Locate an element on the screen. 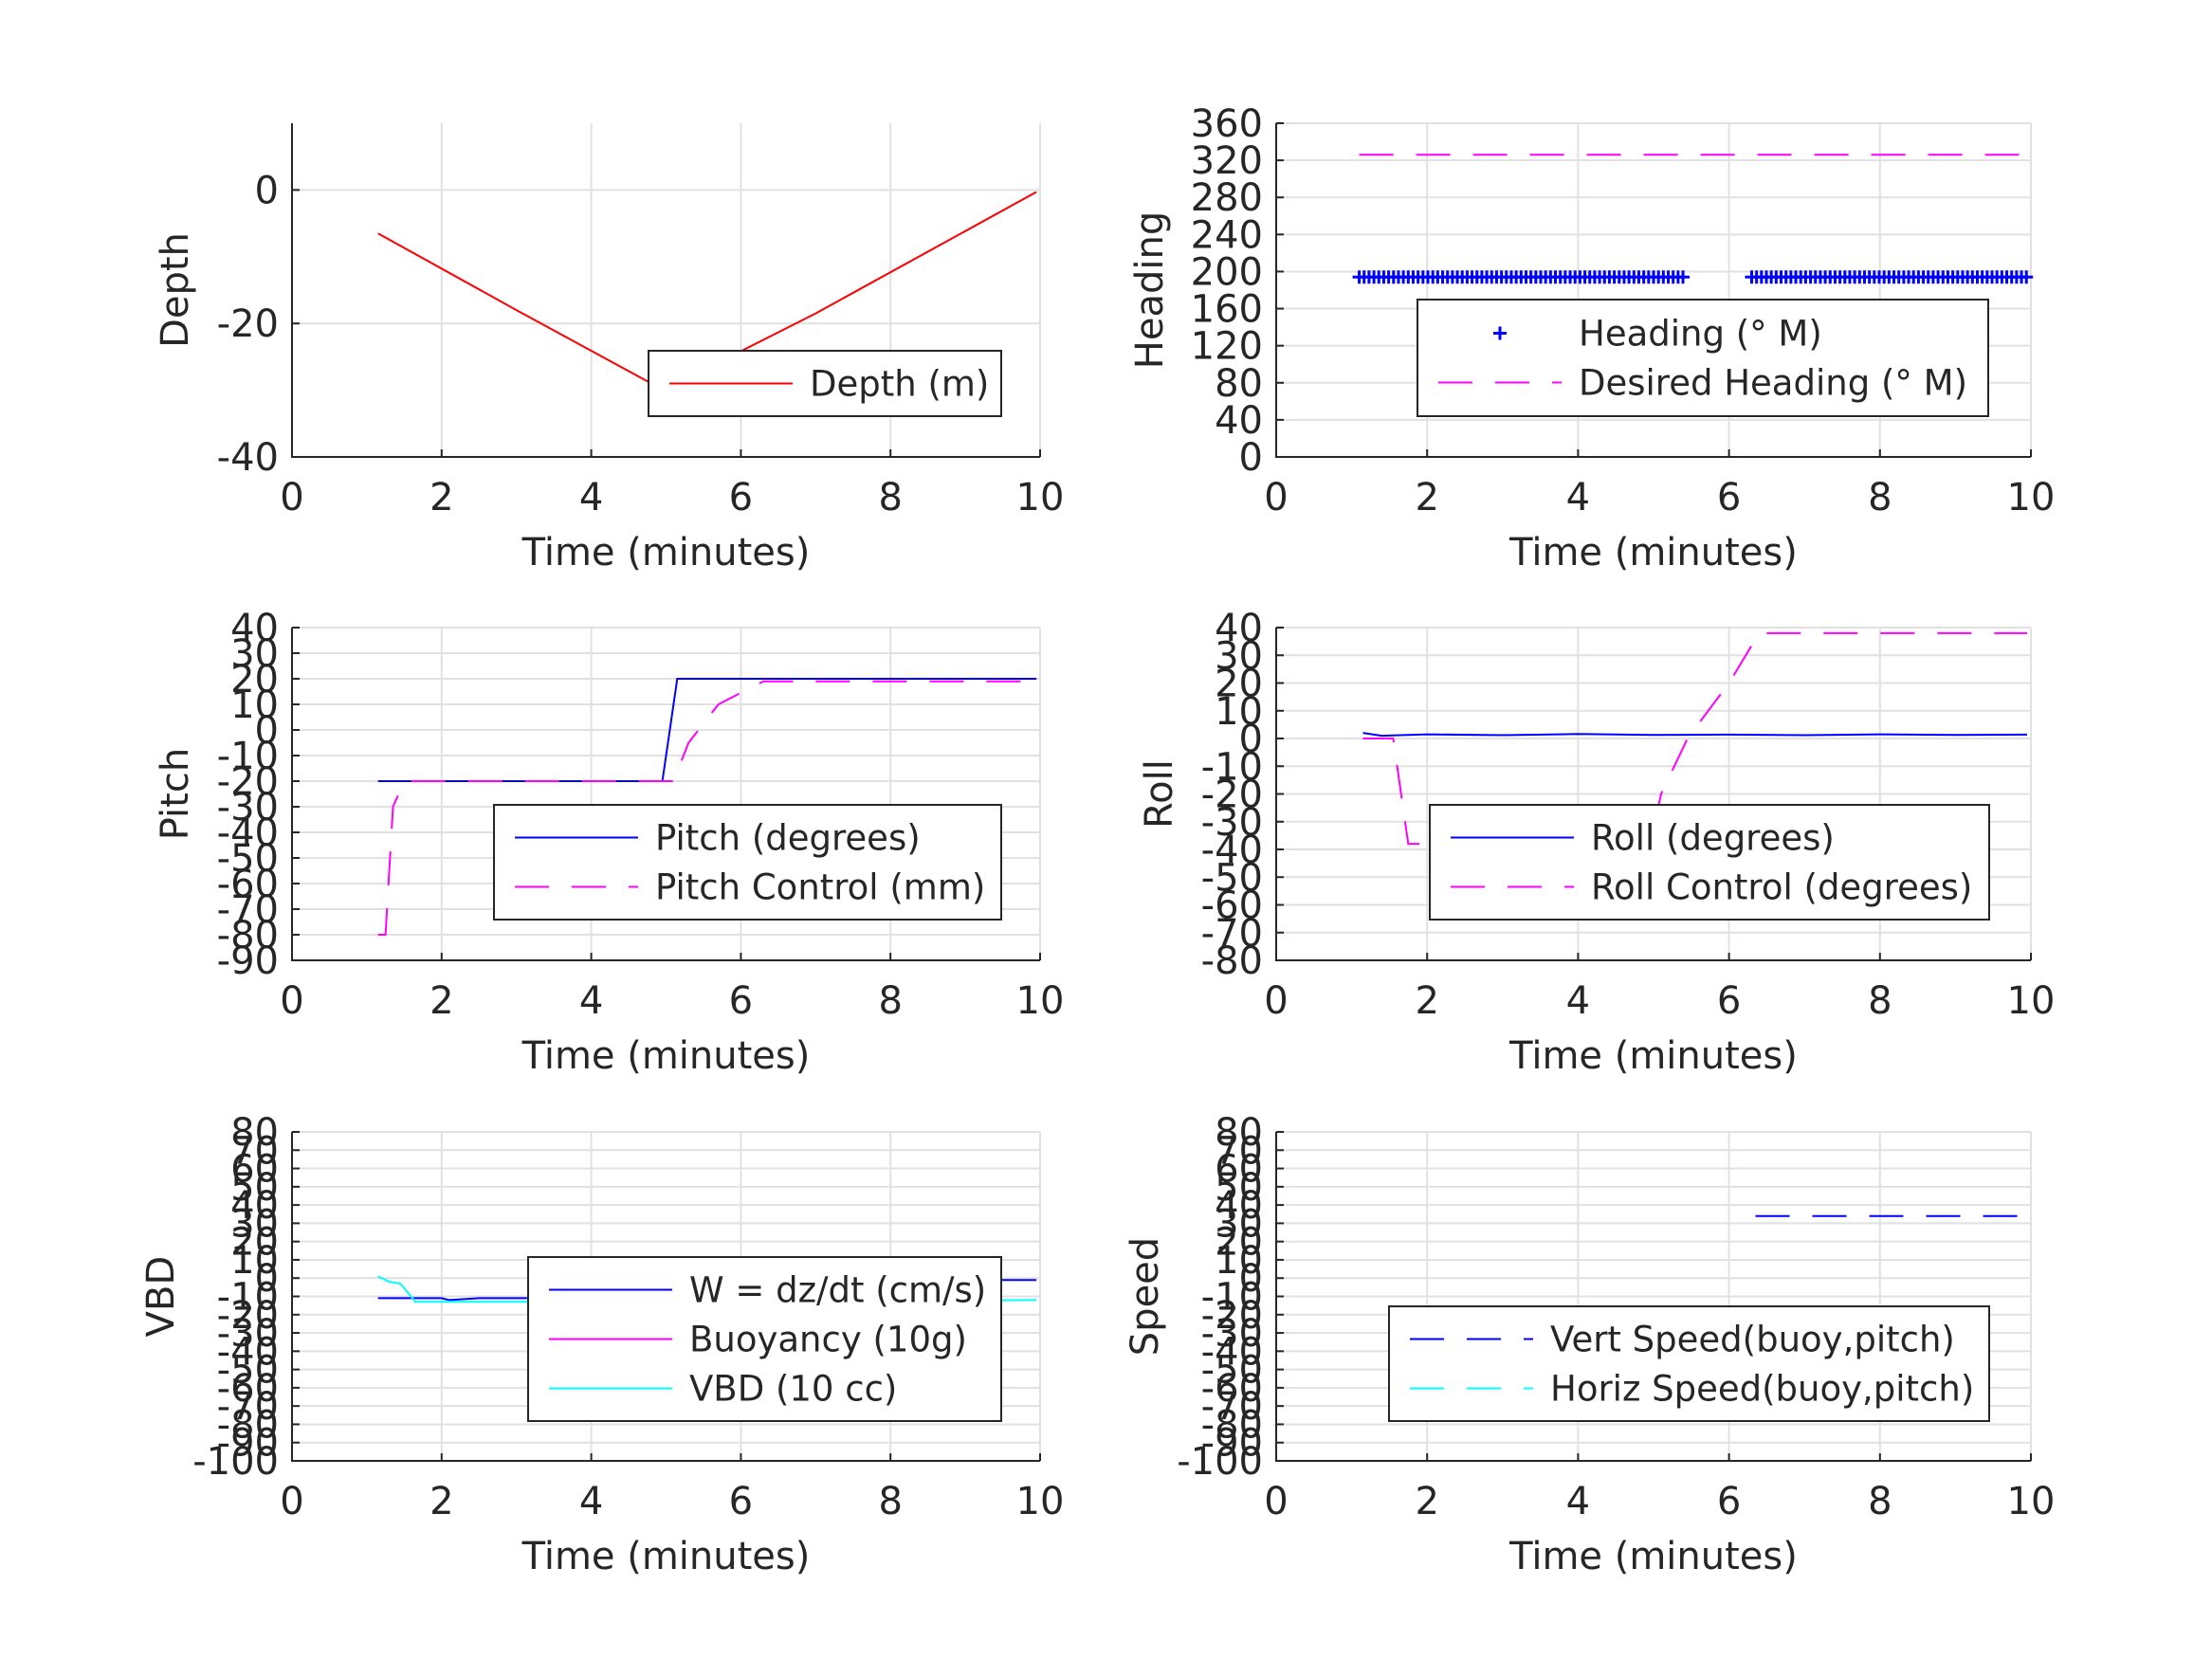 The width and height of the screenshot is (2212, 1659). heading-ytick-label: 80 is located at coordinates (1239, 384).